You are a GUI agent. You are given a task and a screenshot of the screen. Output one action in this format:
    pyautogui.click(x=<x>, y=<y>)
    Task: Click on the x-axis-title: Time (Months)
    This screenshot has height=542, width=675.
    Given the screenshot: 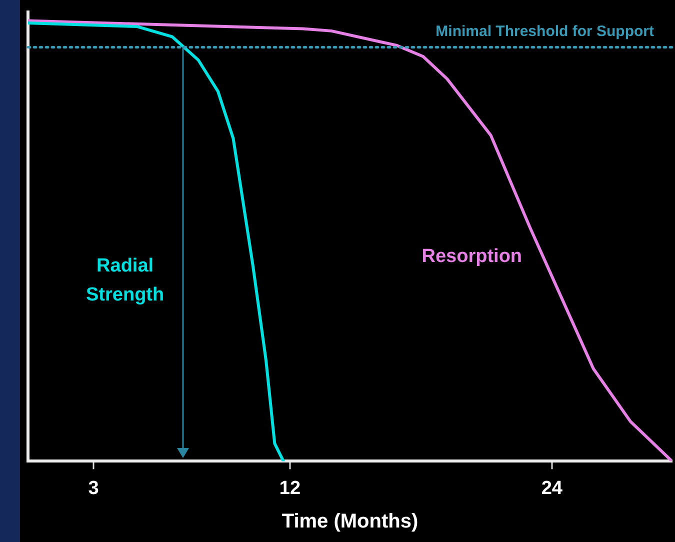 What is the action you would take?
    pyautogui.click(x=350, y=521)
    